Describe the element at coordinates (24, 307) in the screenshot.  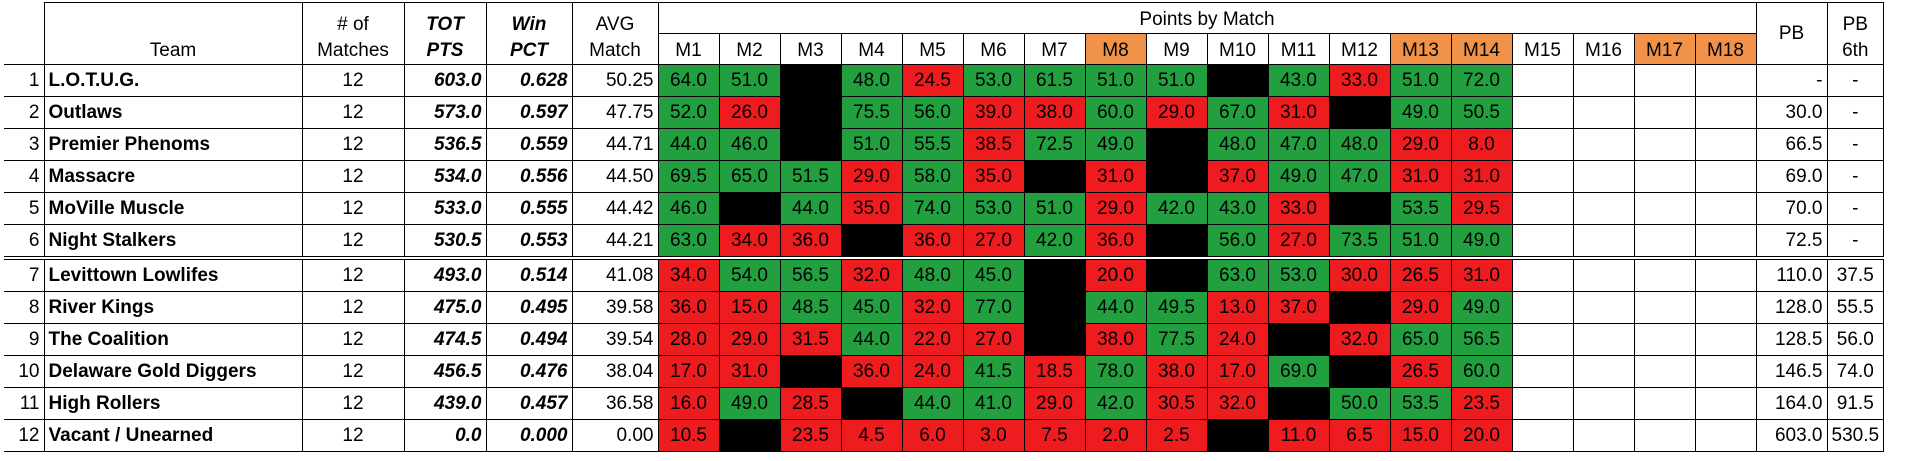
I see `rank: 8` at that location.